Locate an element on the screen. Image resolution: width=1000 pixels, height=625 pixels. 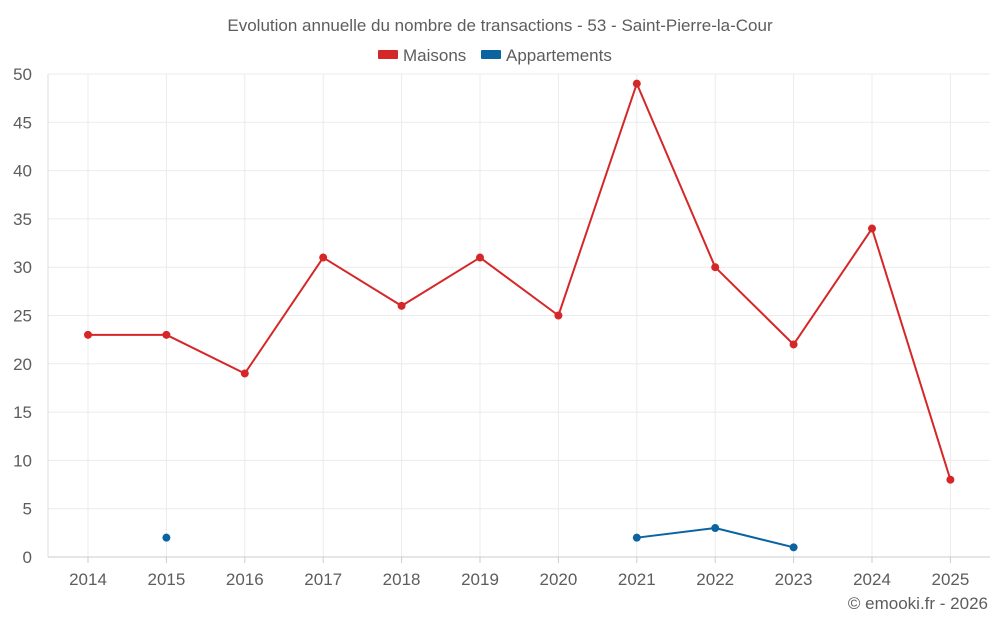
x-tick-label: 2024 is located at coordinates (872, 579).